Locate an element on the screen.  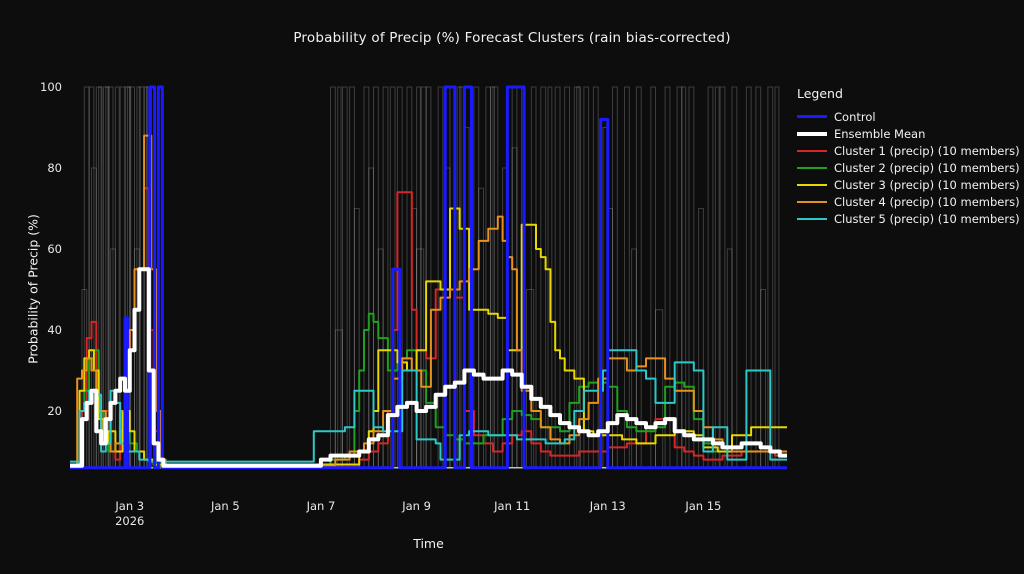
legend-label: Cluster 3 (precip) (10 members) is located at coordinates (927, 184).